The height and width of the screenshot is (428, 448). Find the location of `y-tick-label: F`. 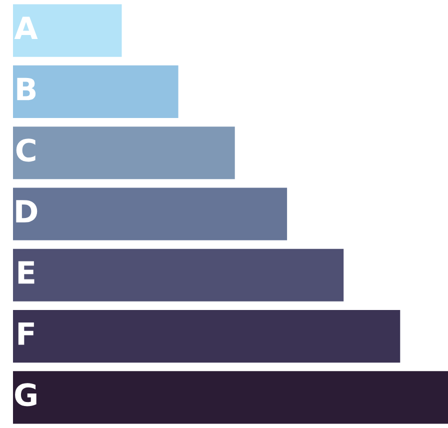

y-tick-label: F is located at coordinates (26, 333).